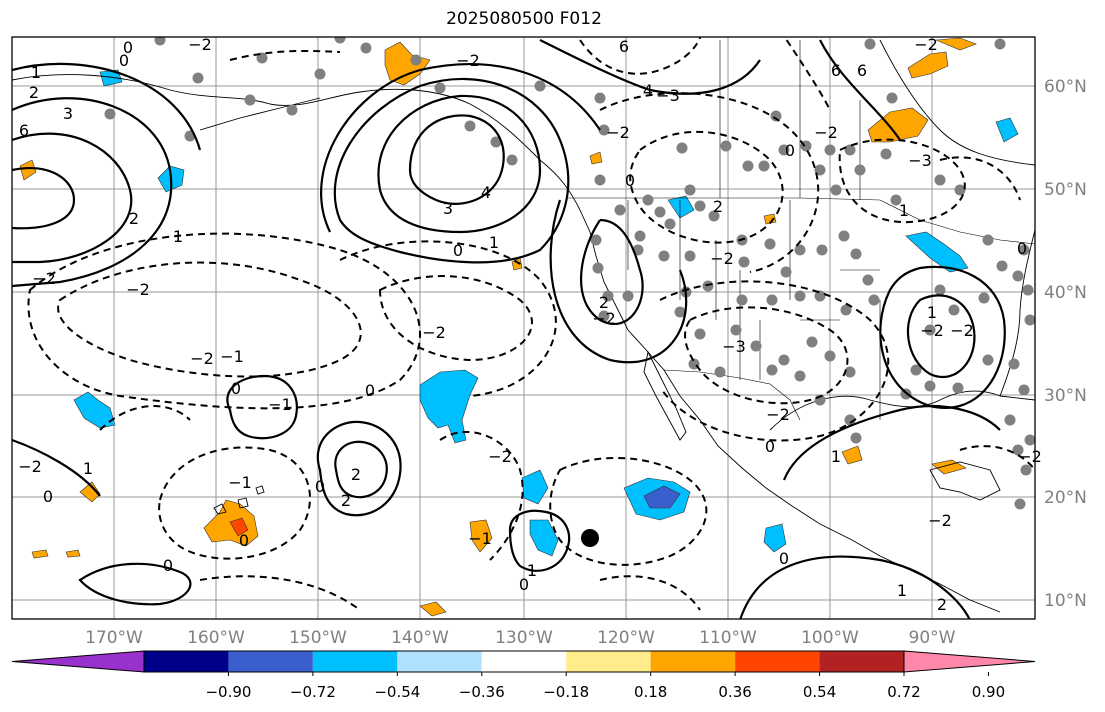 Image resolution: width=1105 pixels, height=712 pixels. Describe the element at coordinates (313, 692) in the screenshot. I see `colorbar-tick-label: −0.72` at that location.